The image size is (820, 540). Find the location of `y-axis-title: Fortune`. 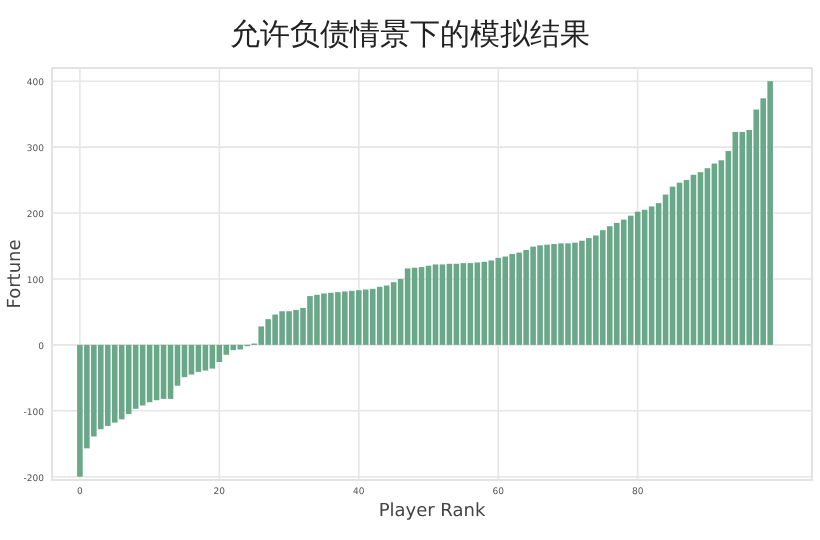

y-axis-title: Fortune is located at coordinates (16, 273).